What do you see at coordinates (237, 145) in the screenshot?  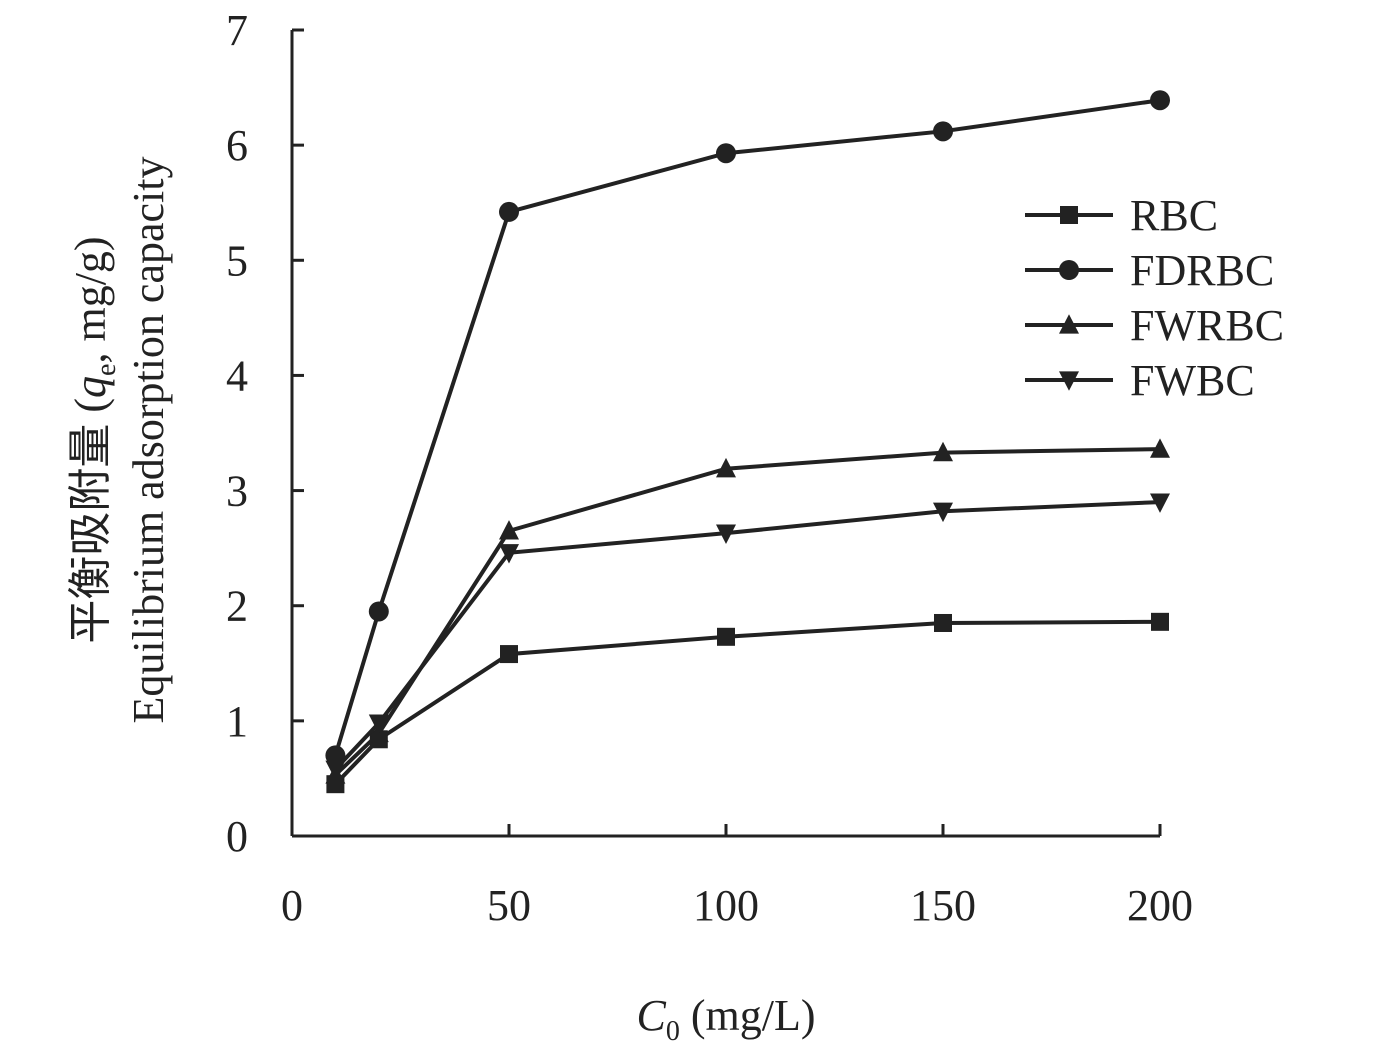 I see `y-tick-label-6: 6` at bounding box center [237, 145].